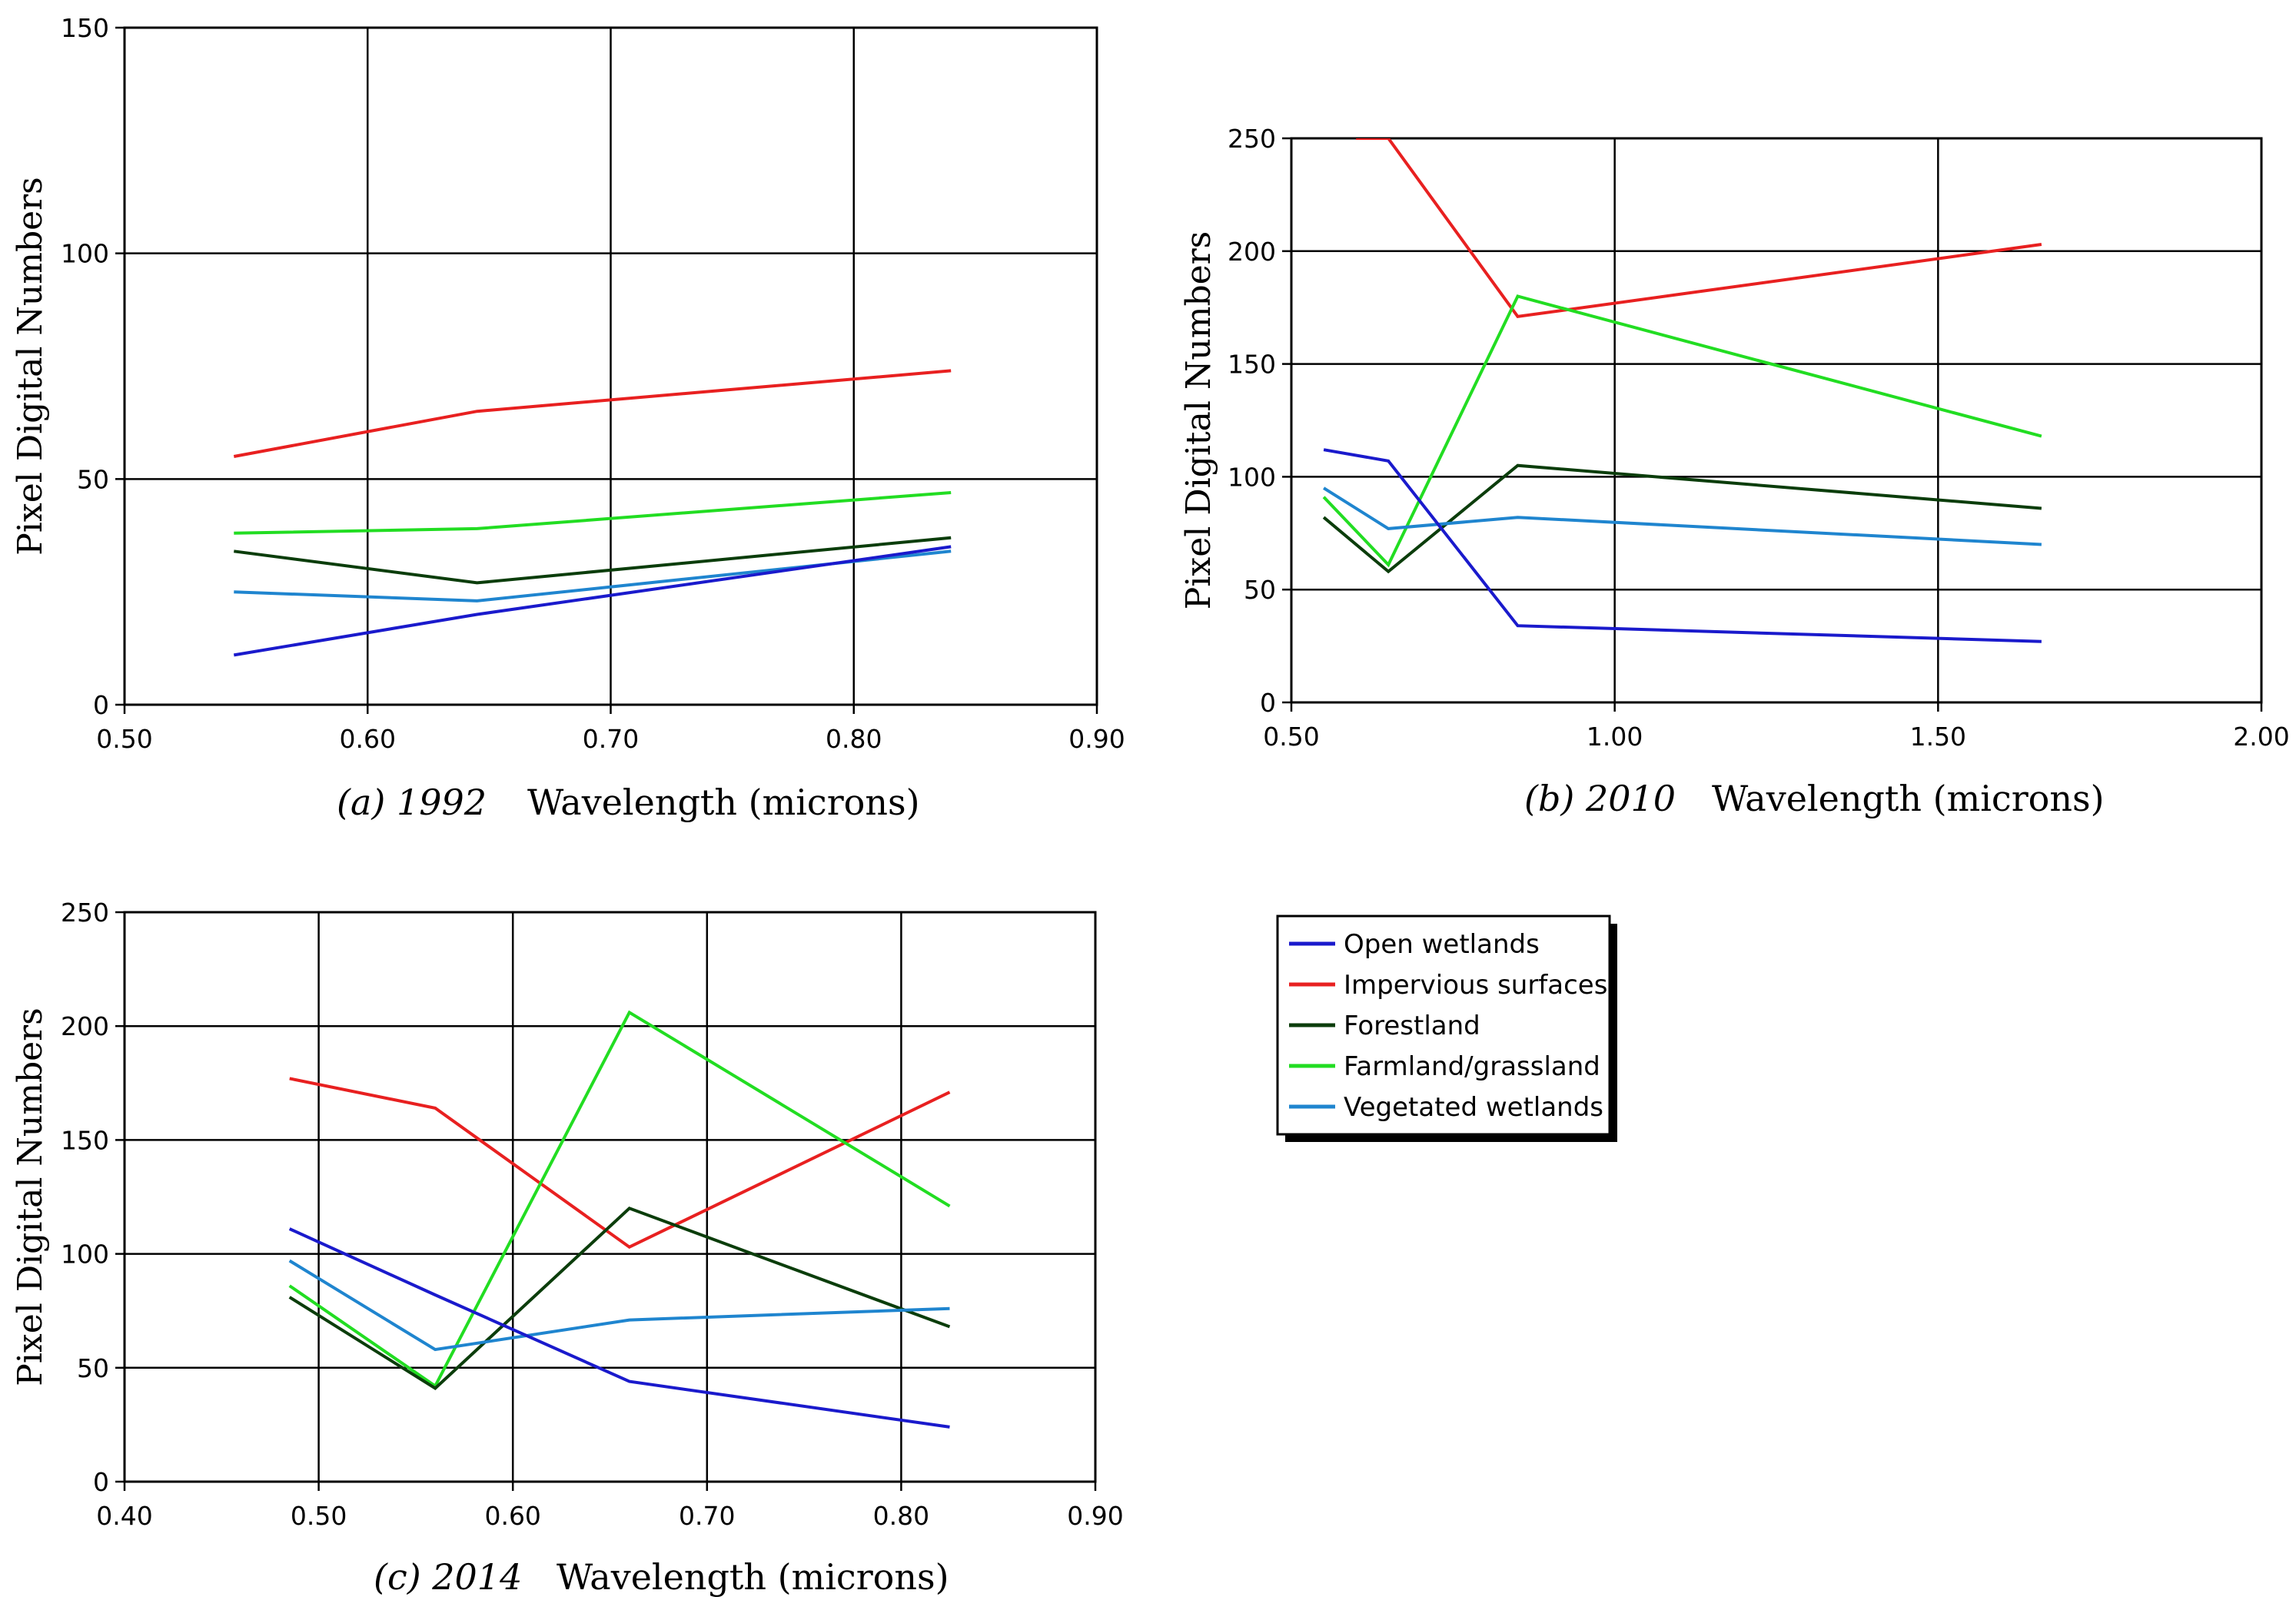 The height and width of the screenshot is (1610, 2296). Describe the element at coordinates (1600, 799) in the screenshot. I see `chart-caption-year: (b) 2010` at that location.